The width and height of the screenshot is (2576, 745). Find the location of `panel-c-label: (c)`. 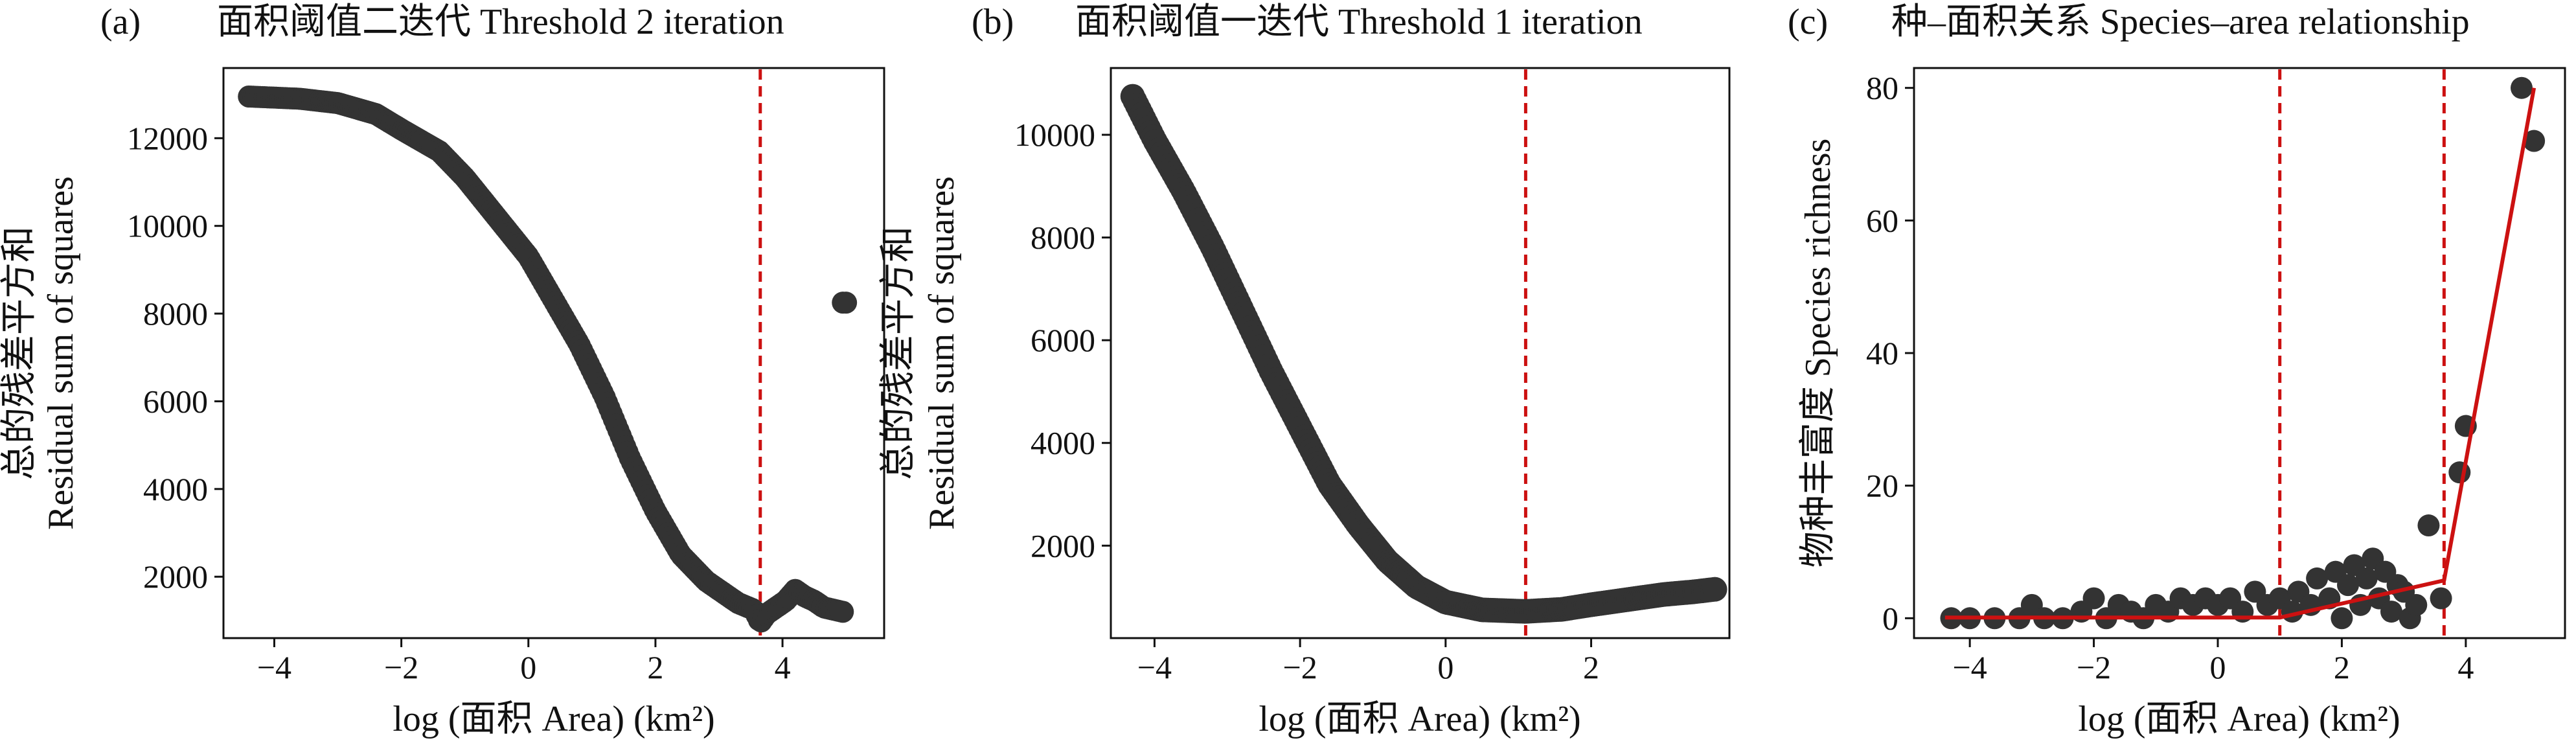

panel-c-label: (c) is located at coordinates (1808, 22).